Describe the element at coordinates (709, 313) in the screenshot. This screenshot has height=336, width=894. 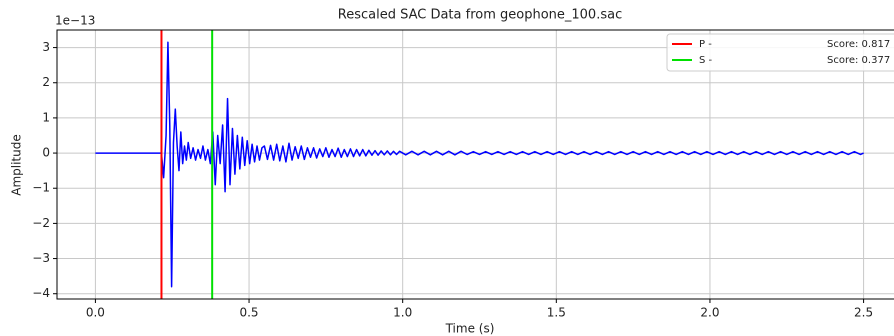
I see `x-tick-label: 2.0` at that location.